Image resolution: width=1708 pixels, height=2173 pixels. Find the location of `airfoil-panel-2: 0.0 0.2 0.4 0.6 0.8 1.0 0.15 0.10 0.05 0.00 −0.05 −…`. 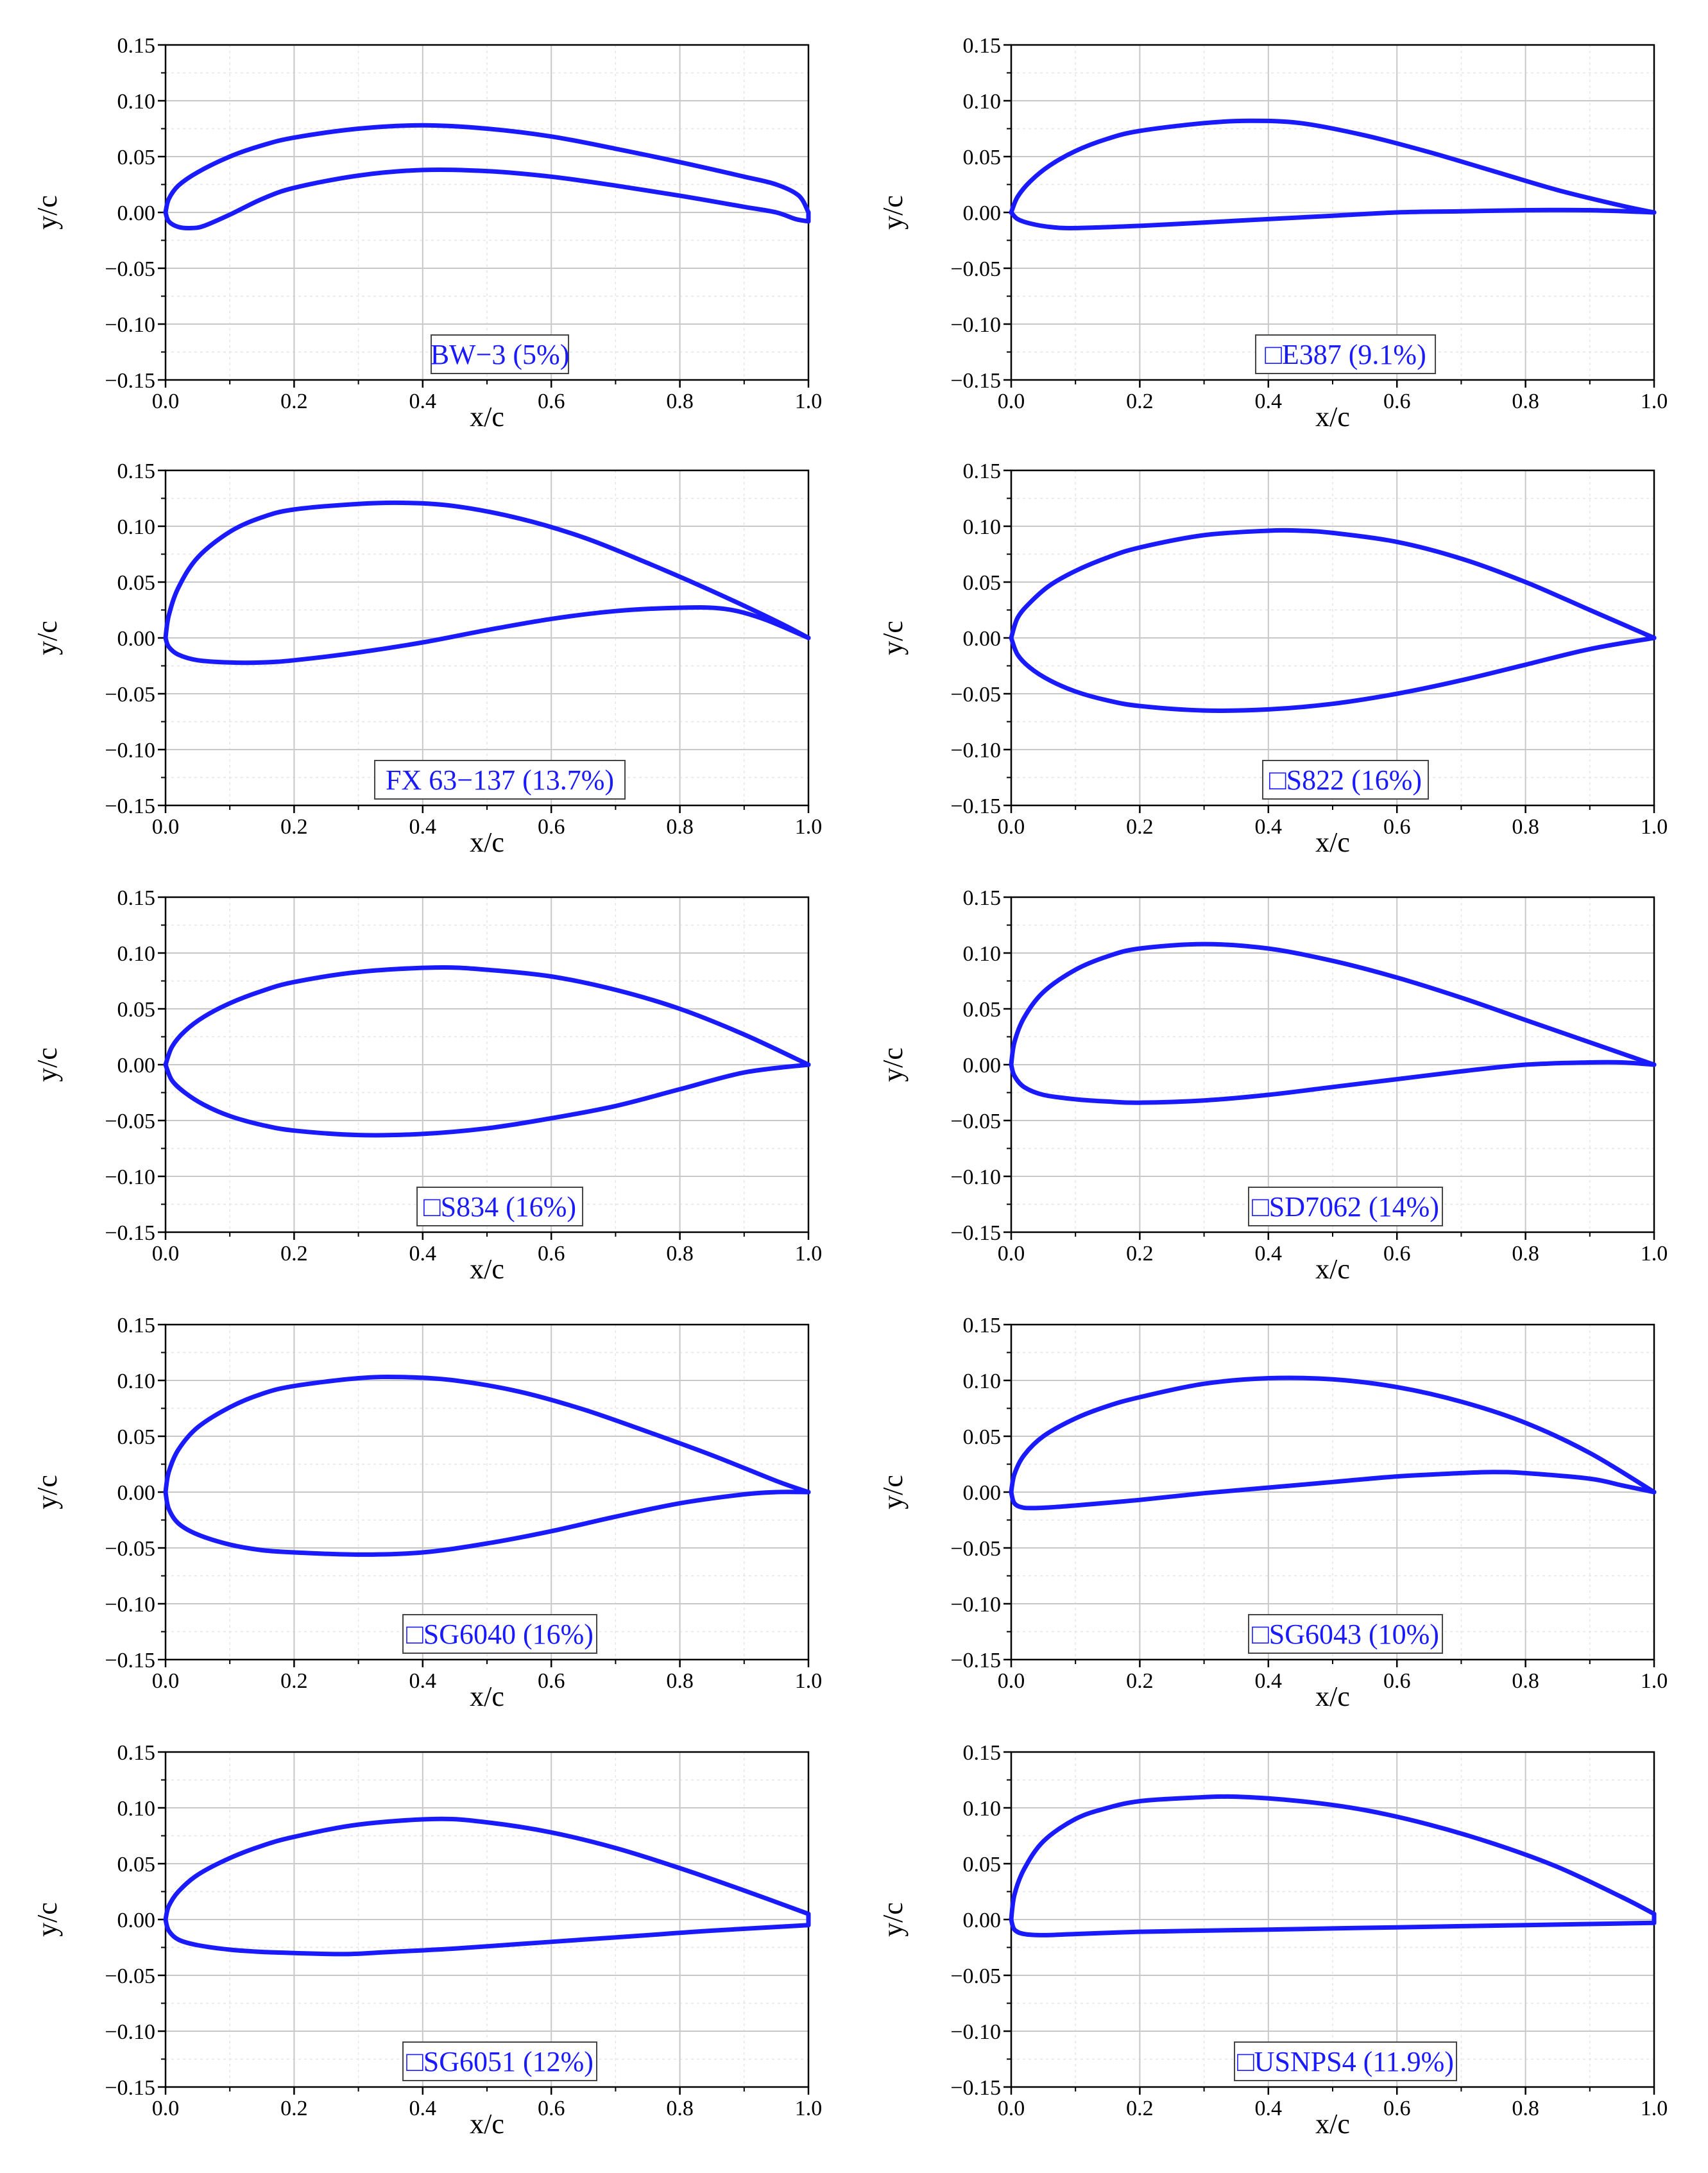

airfoil-panel-2: 0.0 0.2 0.4 0.6 0.8 1.0 0.15 0.10 0.05 0.00 −0.05 −… is located at coordinates (1272, 233).